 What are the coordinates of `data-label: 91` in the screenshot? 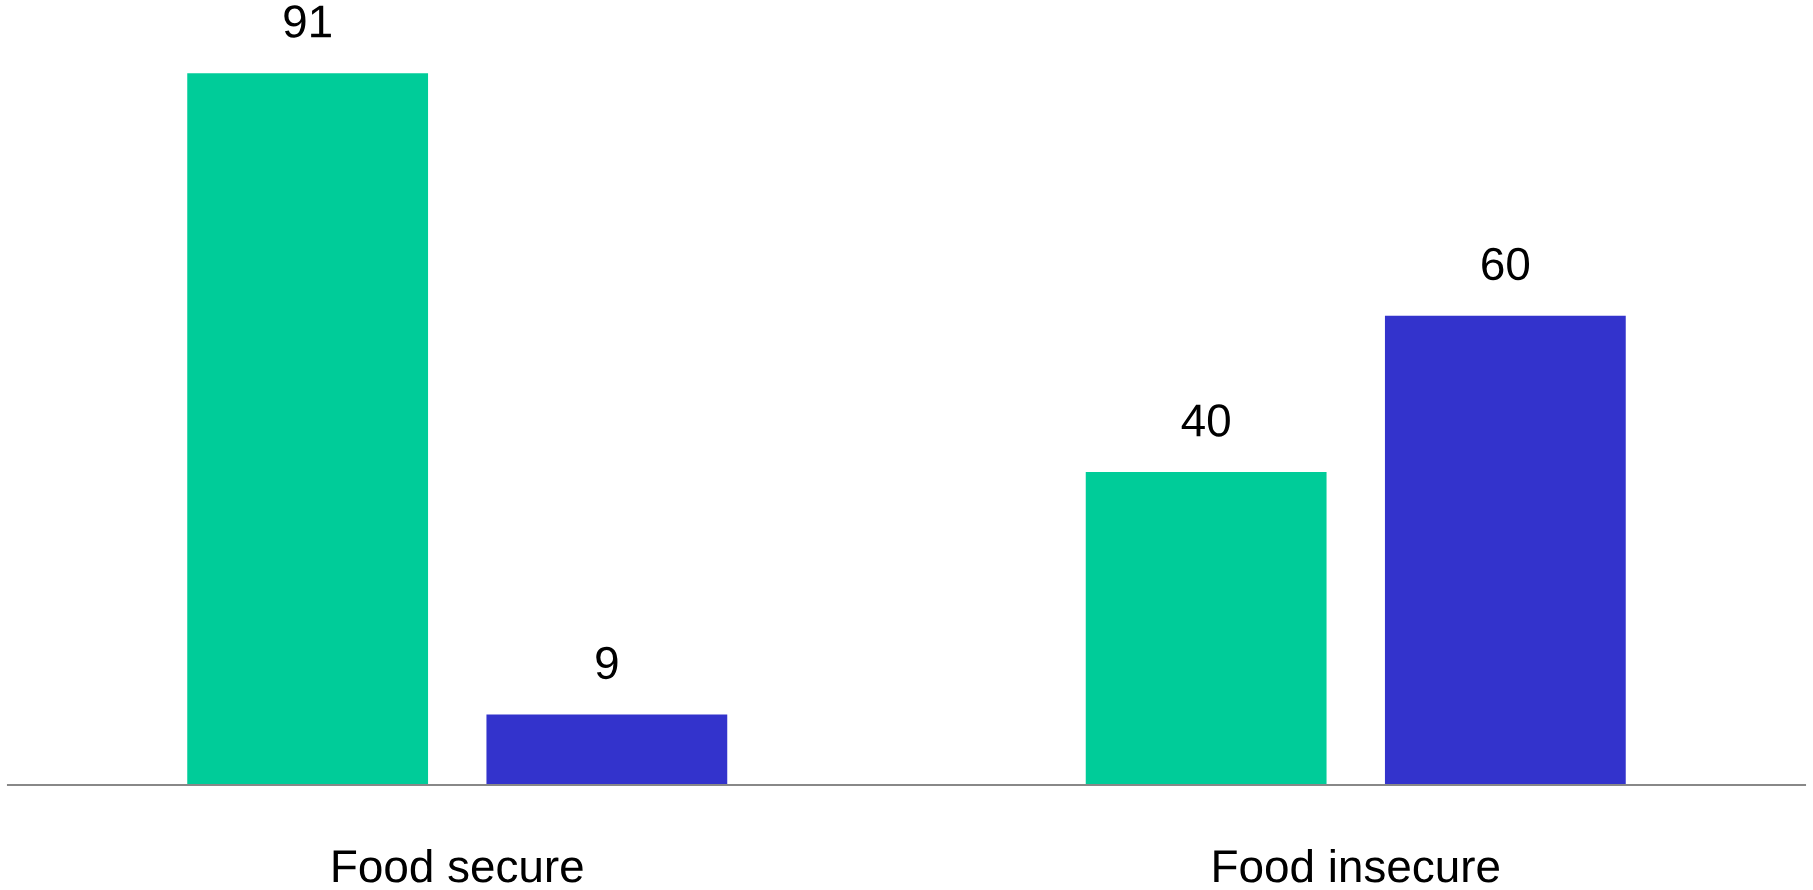 It's located at (307, 21).